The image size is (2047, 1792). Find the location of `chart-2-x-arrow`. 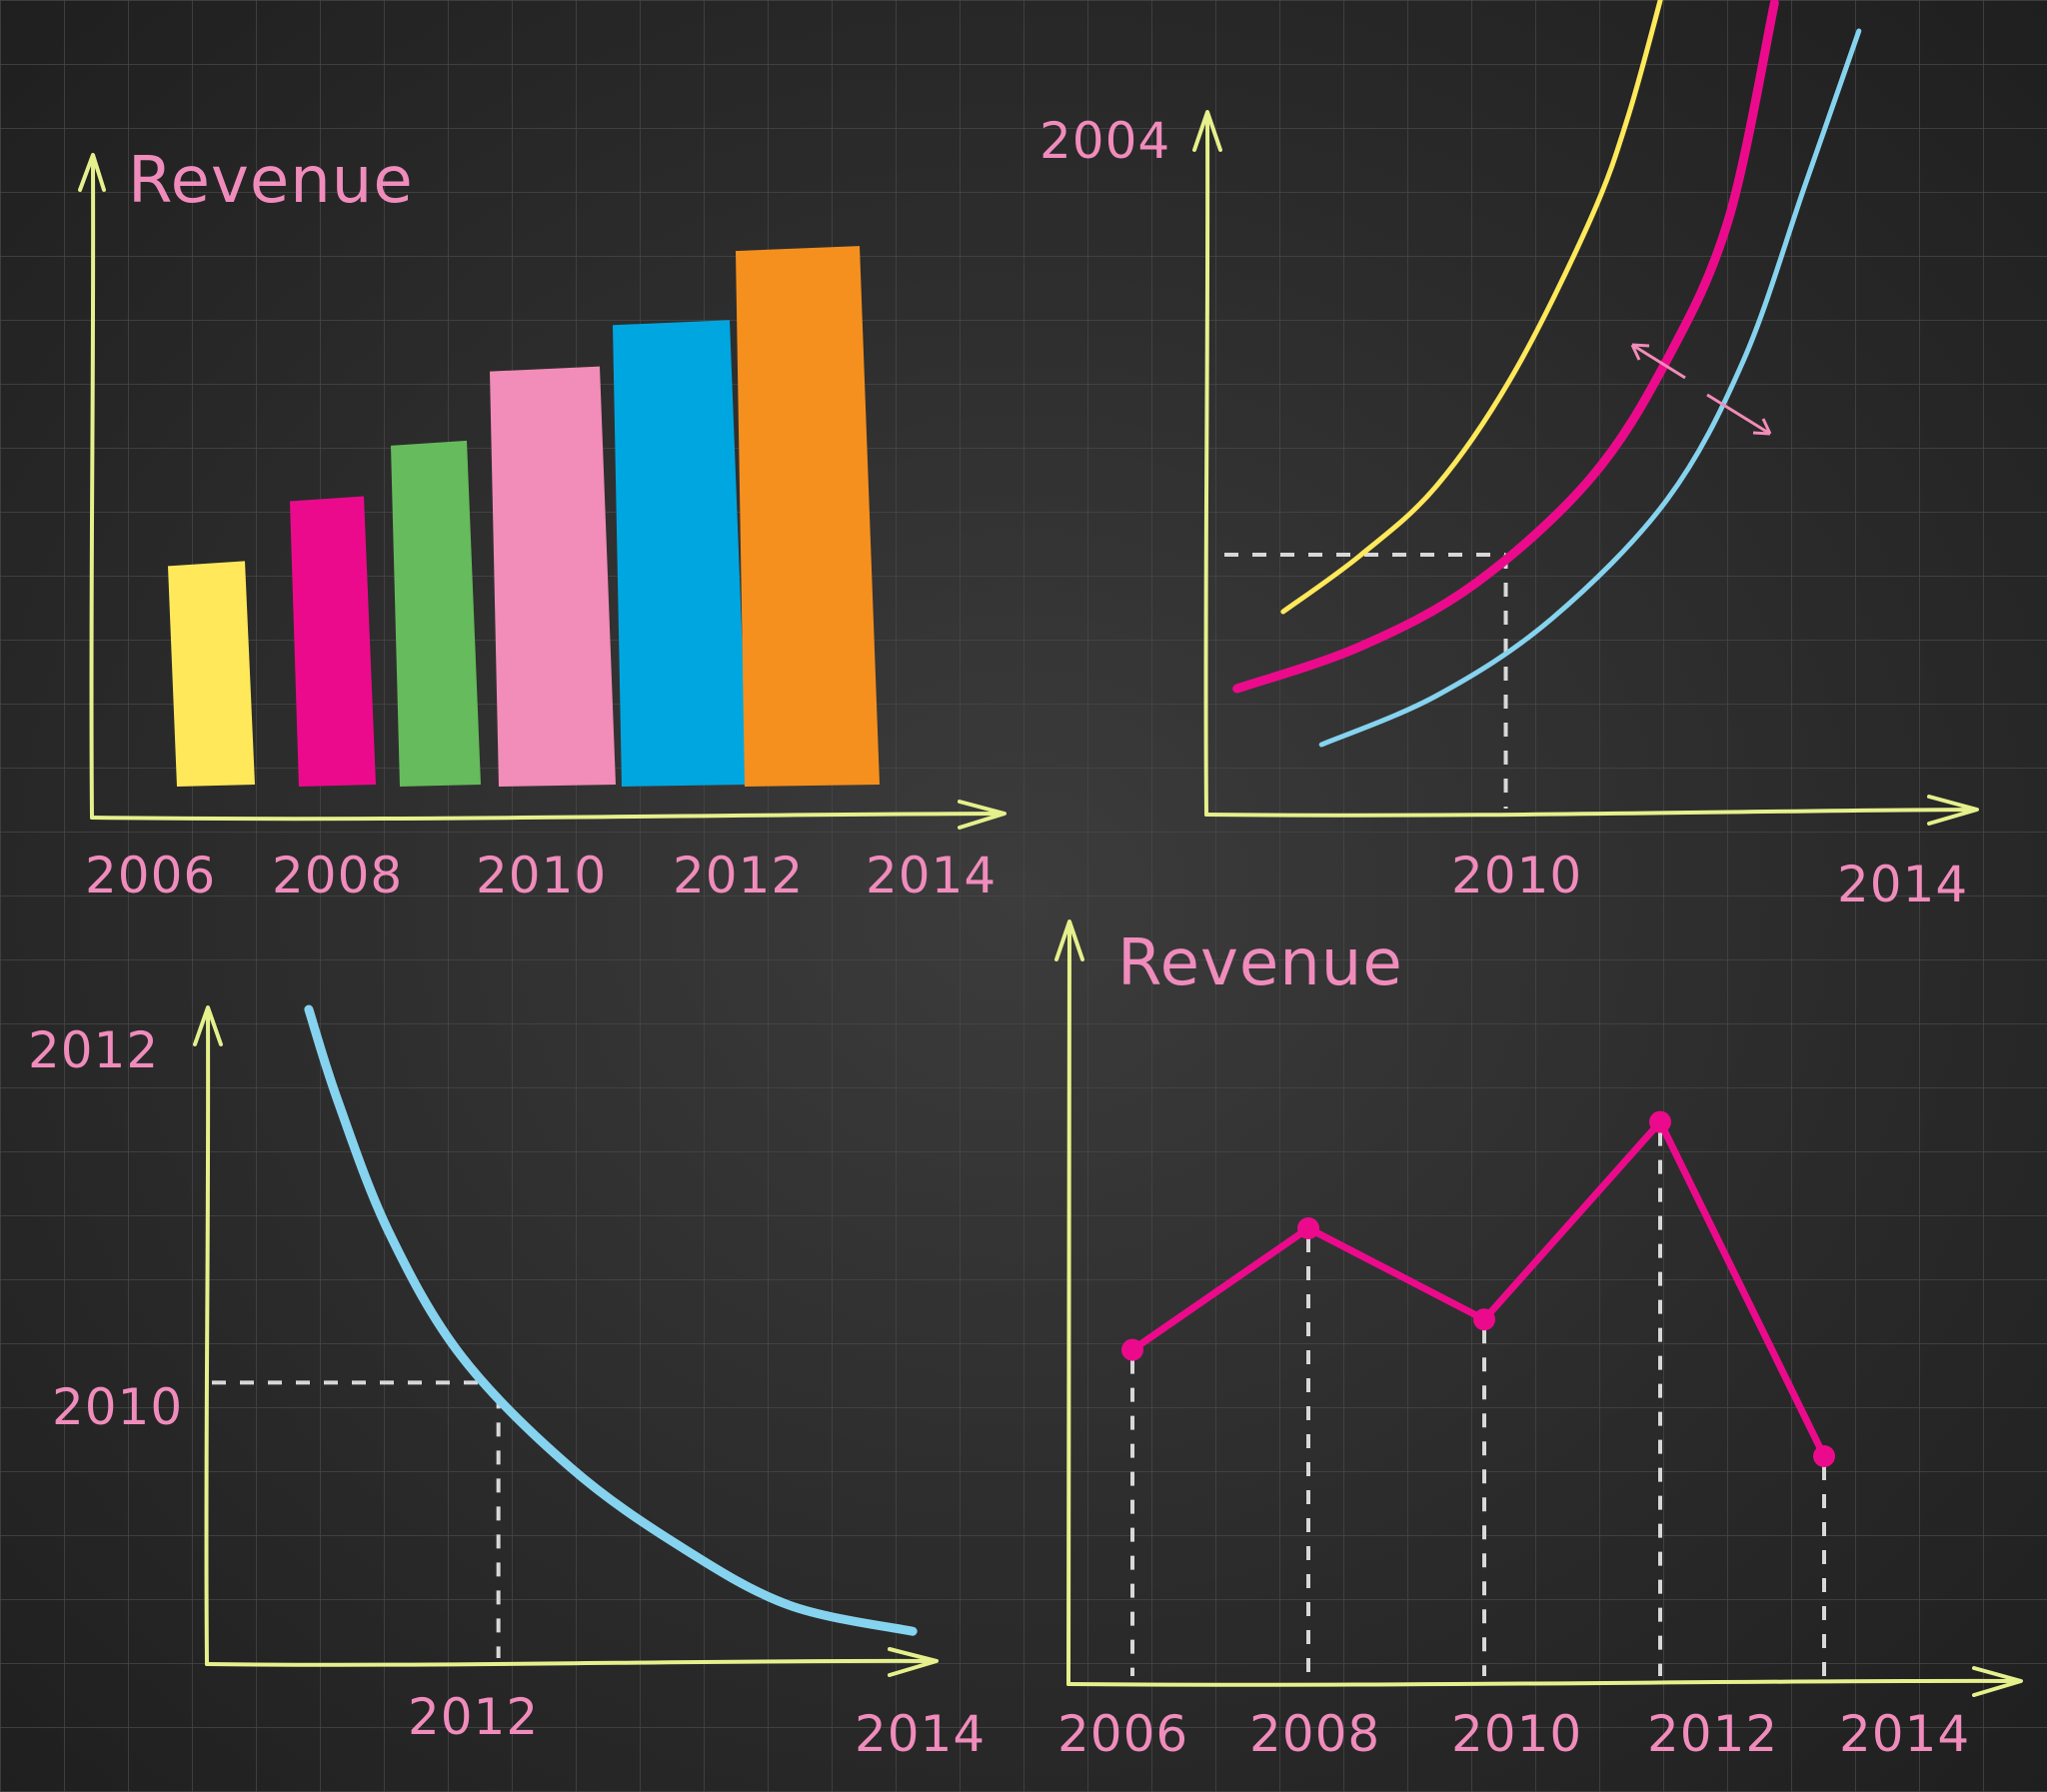

chart-2-x-arrow is located at coordinates (1953, 811).